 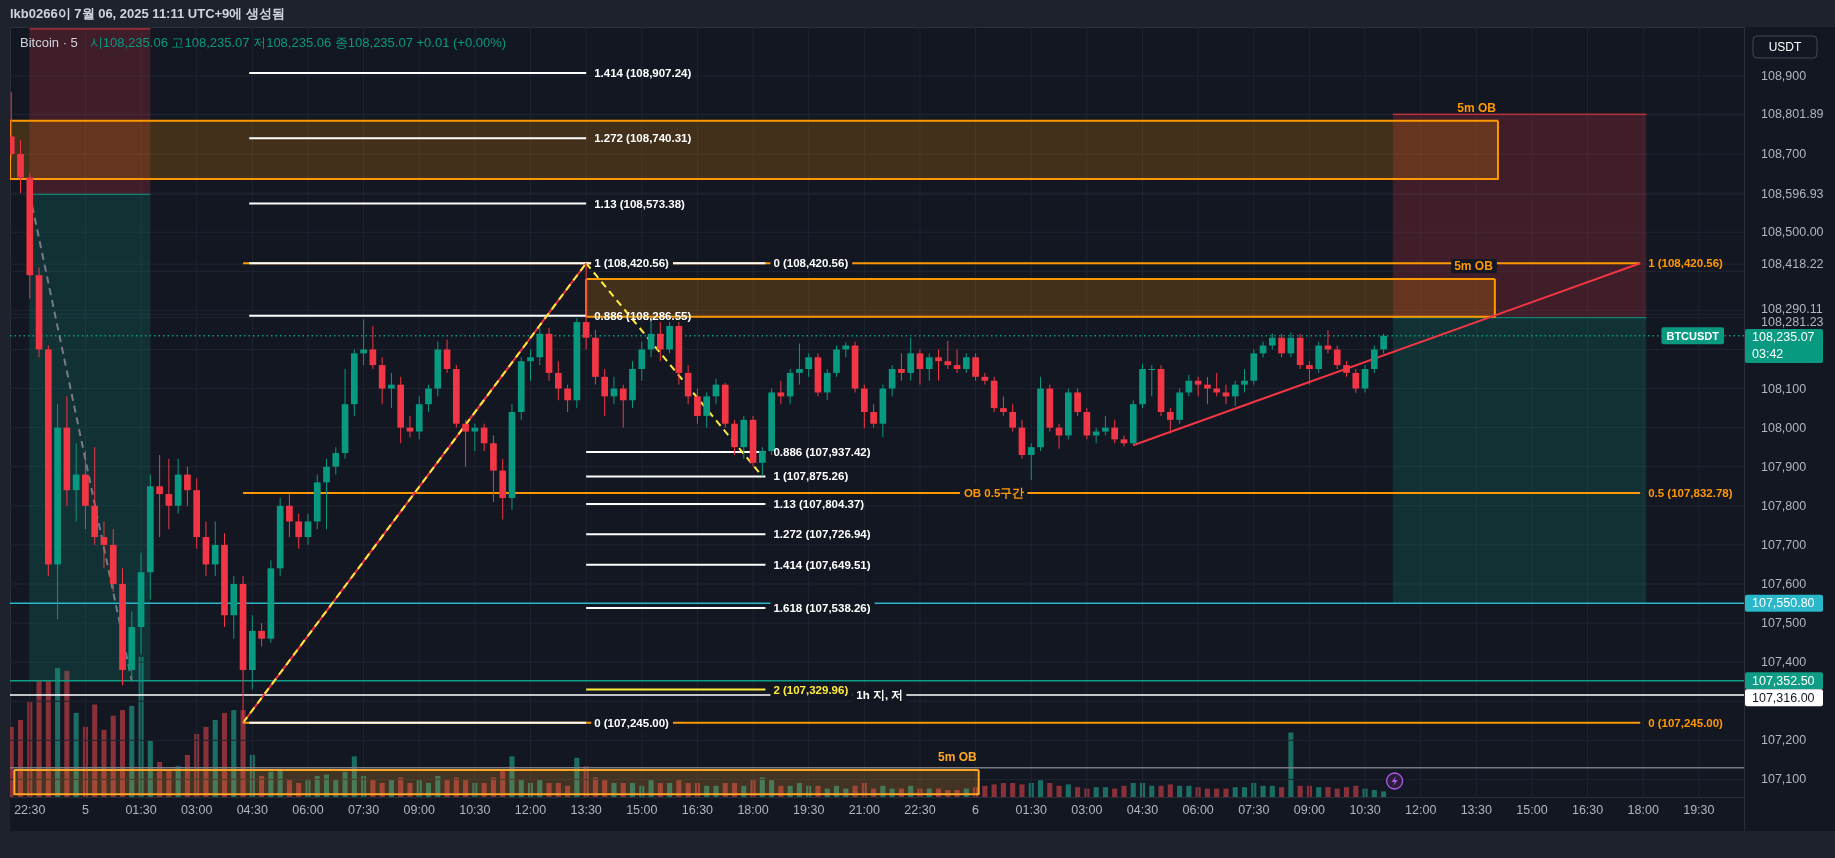 I want to click on chart-title: lkb0266이 7월 06, 2025 11:11 UTC+9에 생성됨, so click(x=147, y=13).